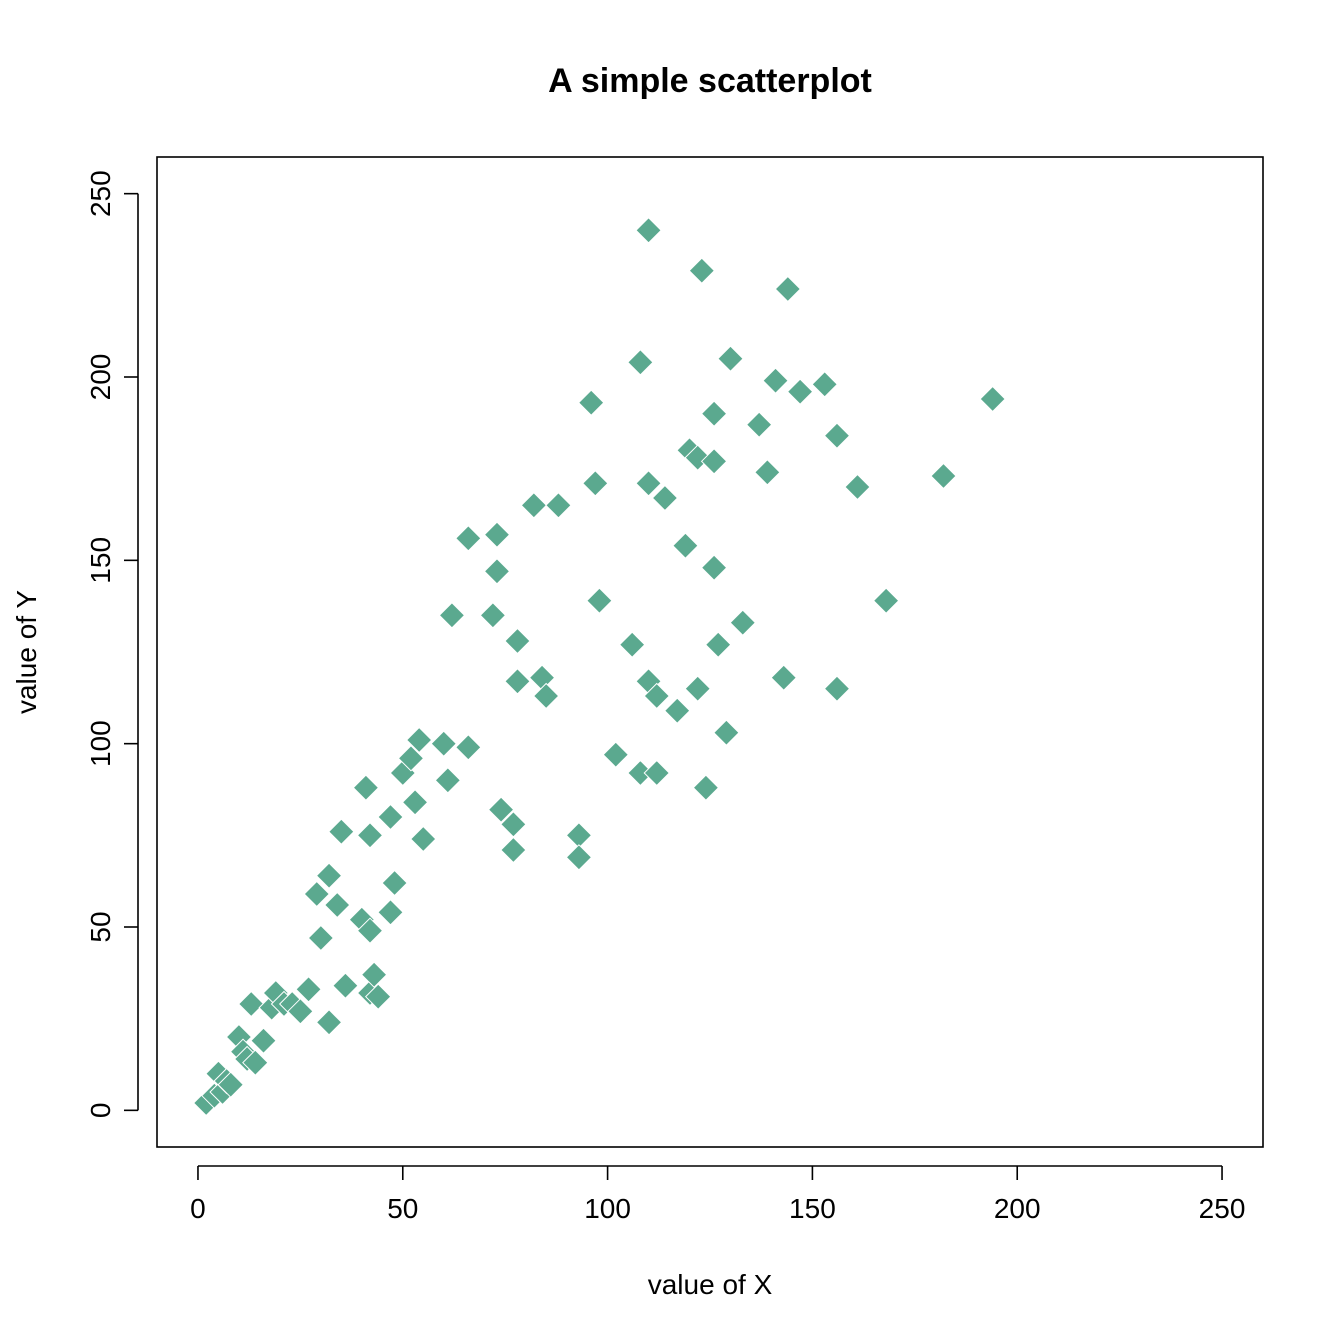  What do you see at coordinates (718, 1194) in the screenshot?
I see `x-axis: 0 50 100 150 200 250` at bounding box center [718, 1194].